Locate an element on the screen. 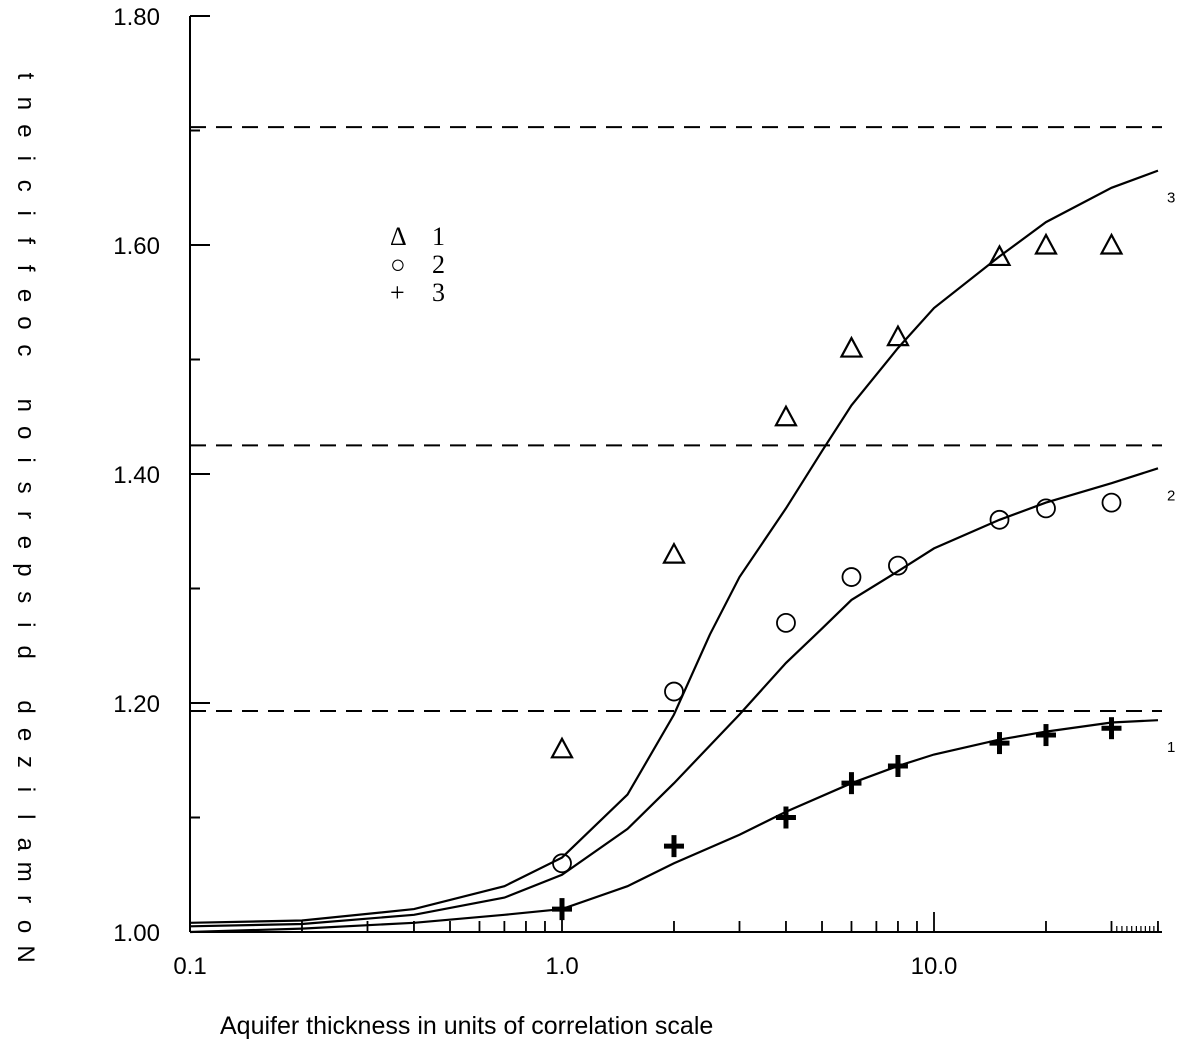  y-tick-label: 1.60 is located at coordinates (136, 246).